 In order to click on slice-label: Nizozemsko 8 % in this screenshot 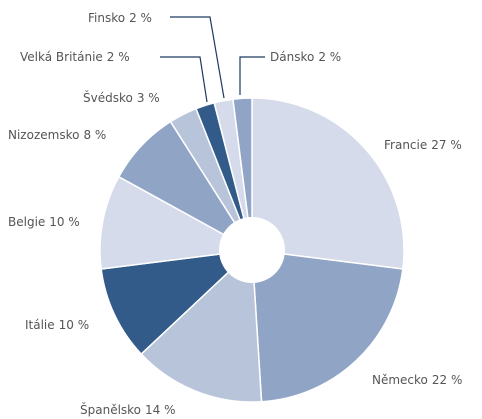, I will do `click(57, 135)`.